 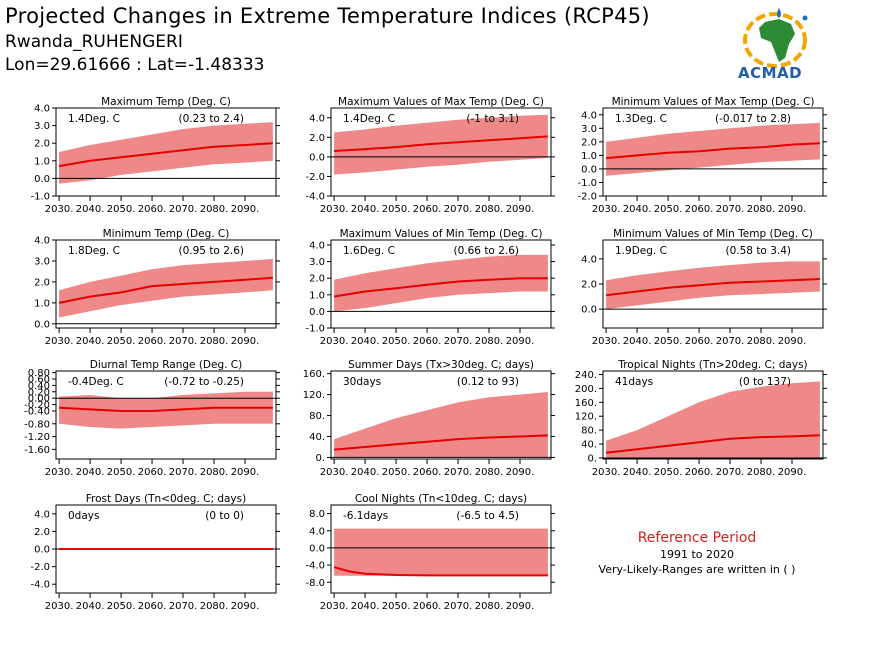 I want to click on y-tick-label: 0.40, so click(x=39, y=386).